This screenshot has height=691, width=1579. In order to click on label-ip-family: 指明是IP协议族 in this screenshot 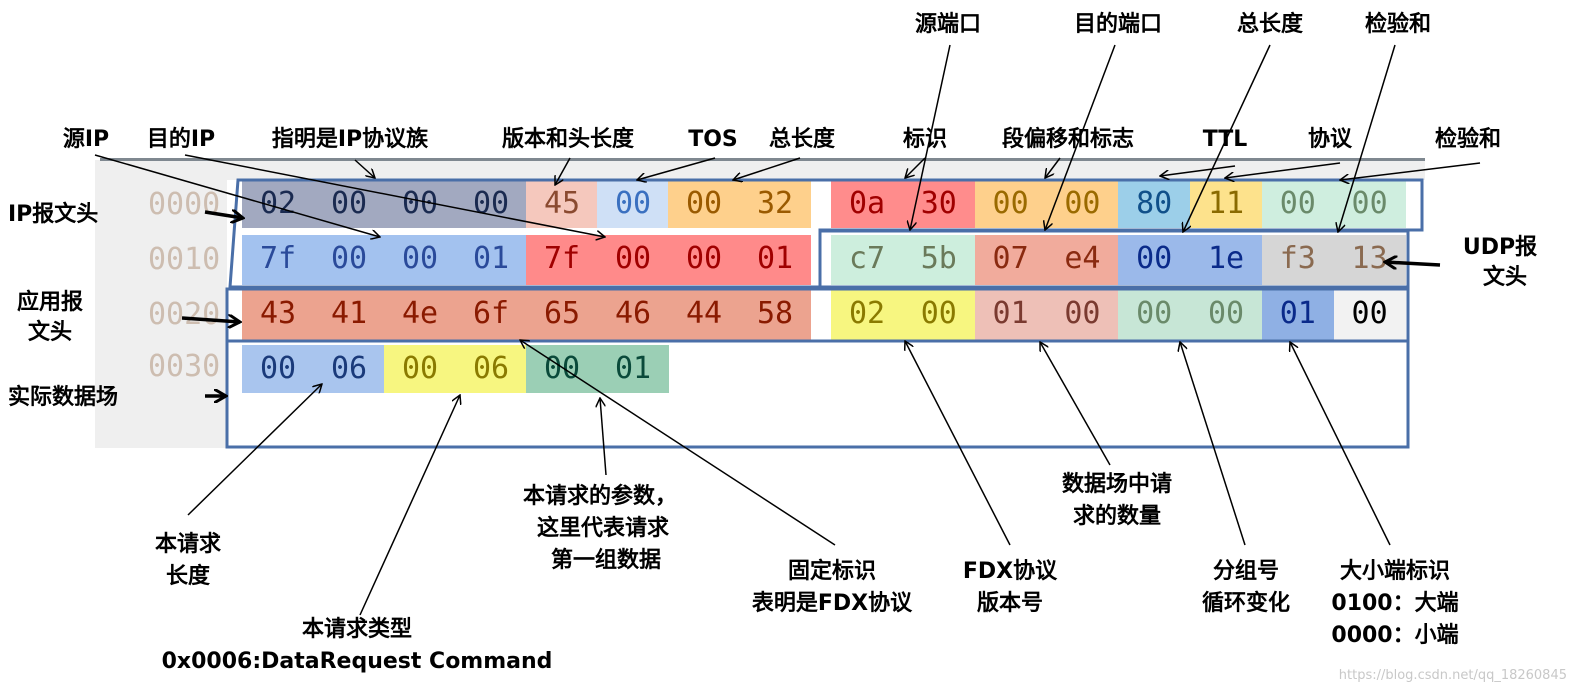, I will do `click(350, 139)`.